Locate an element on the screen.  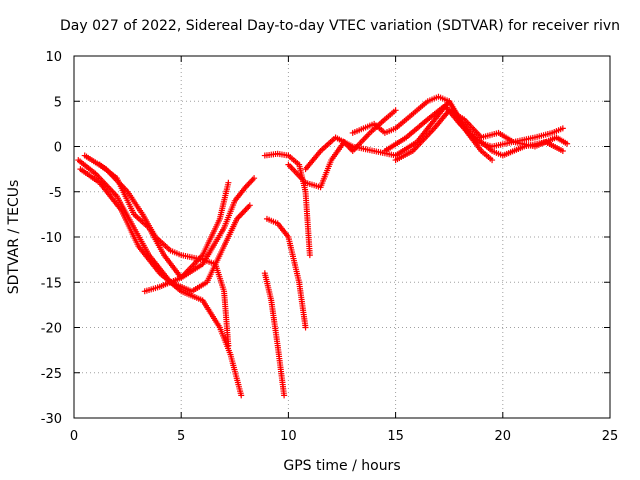
y-tick-label: 5 is located at coordinates (58, 102).